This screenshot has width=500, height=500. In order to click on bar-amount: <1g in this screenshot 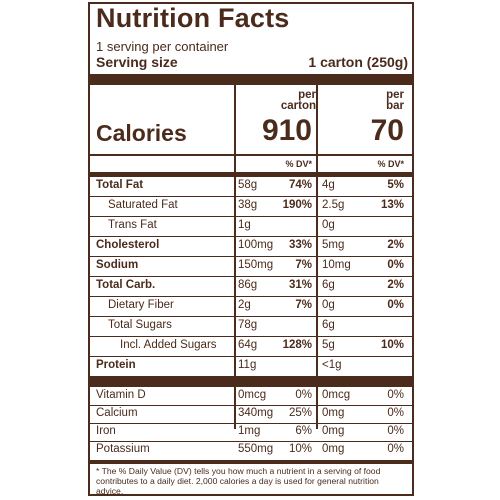, I will do `click(332, 365)`.